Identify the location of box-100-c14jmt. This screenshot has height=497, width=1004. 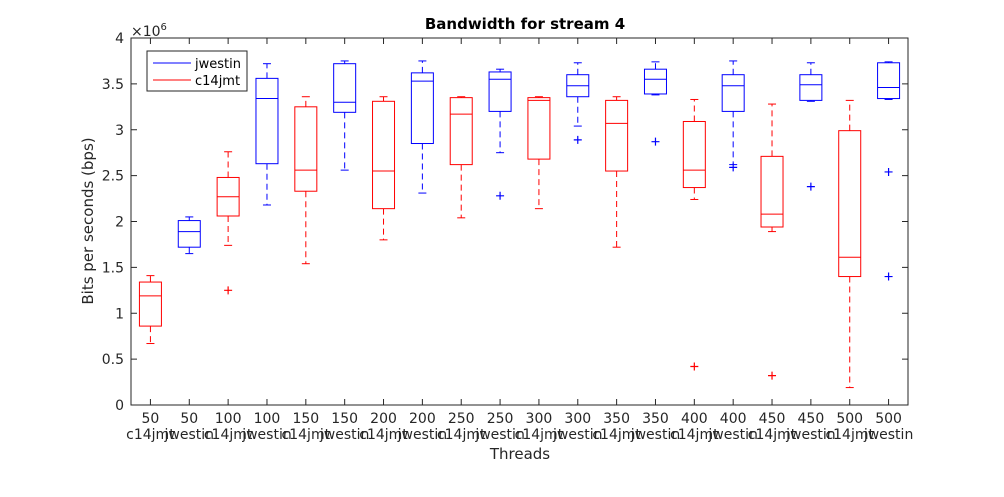
(228, 223).